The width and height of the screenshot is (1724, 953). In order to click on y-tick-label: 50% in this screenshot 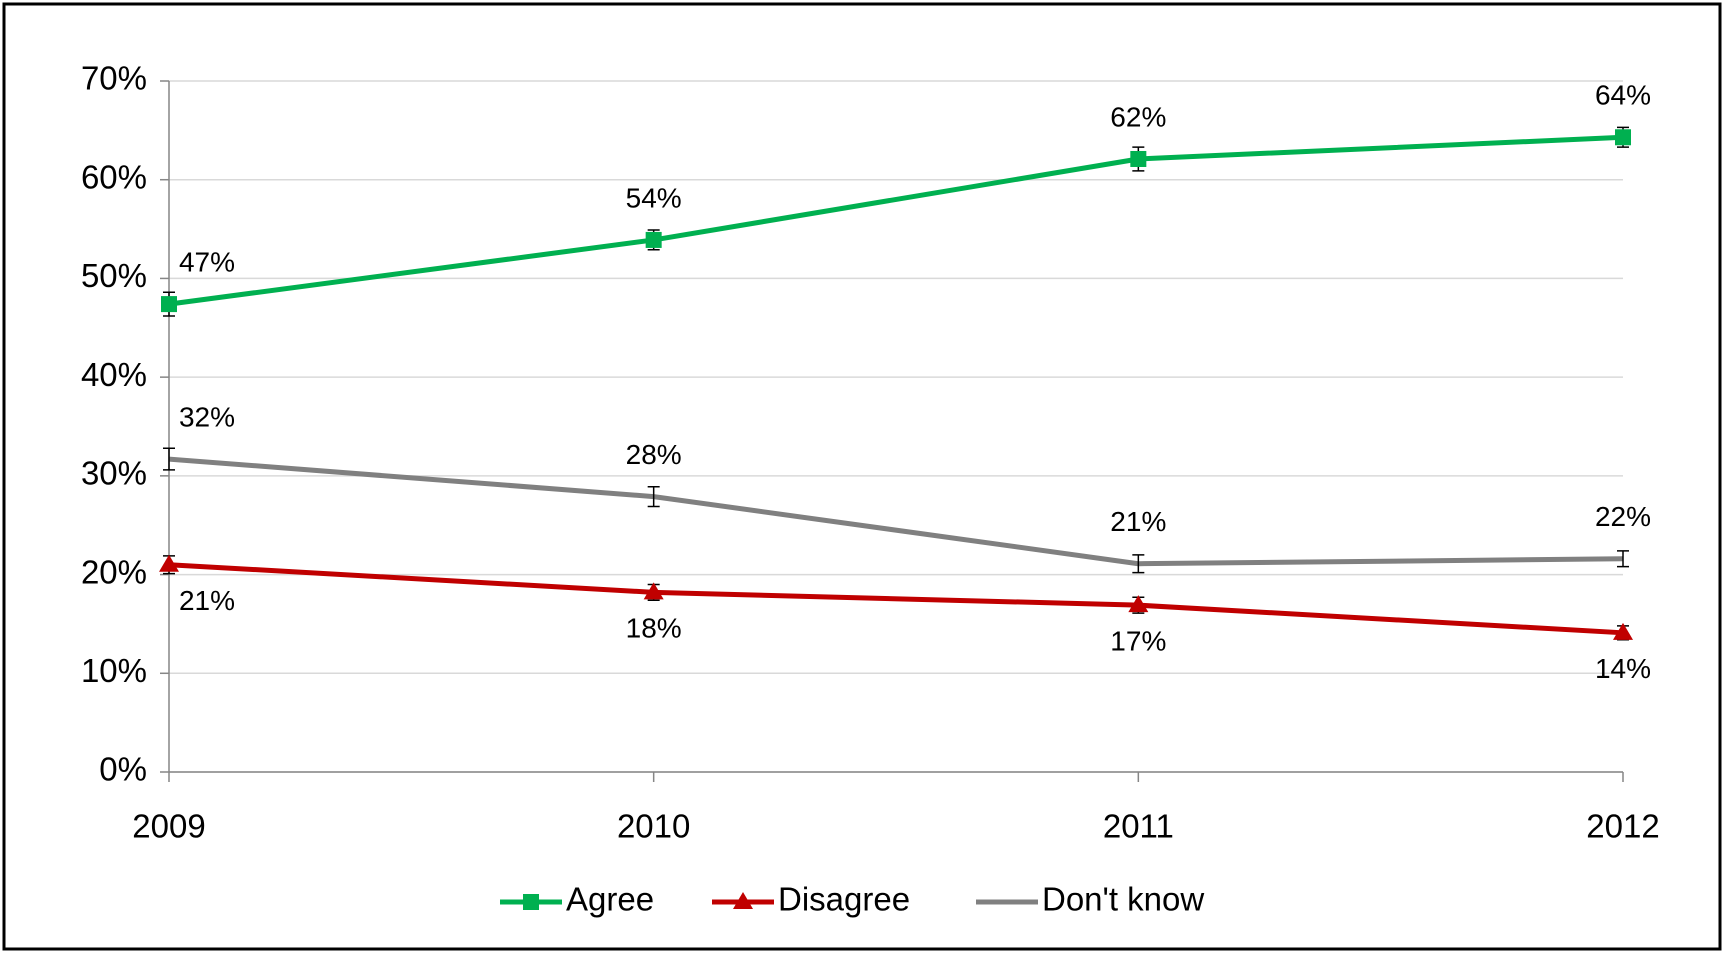, I will do `click(114, 275)`.